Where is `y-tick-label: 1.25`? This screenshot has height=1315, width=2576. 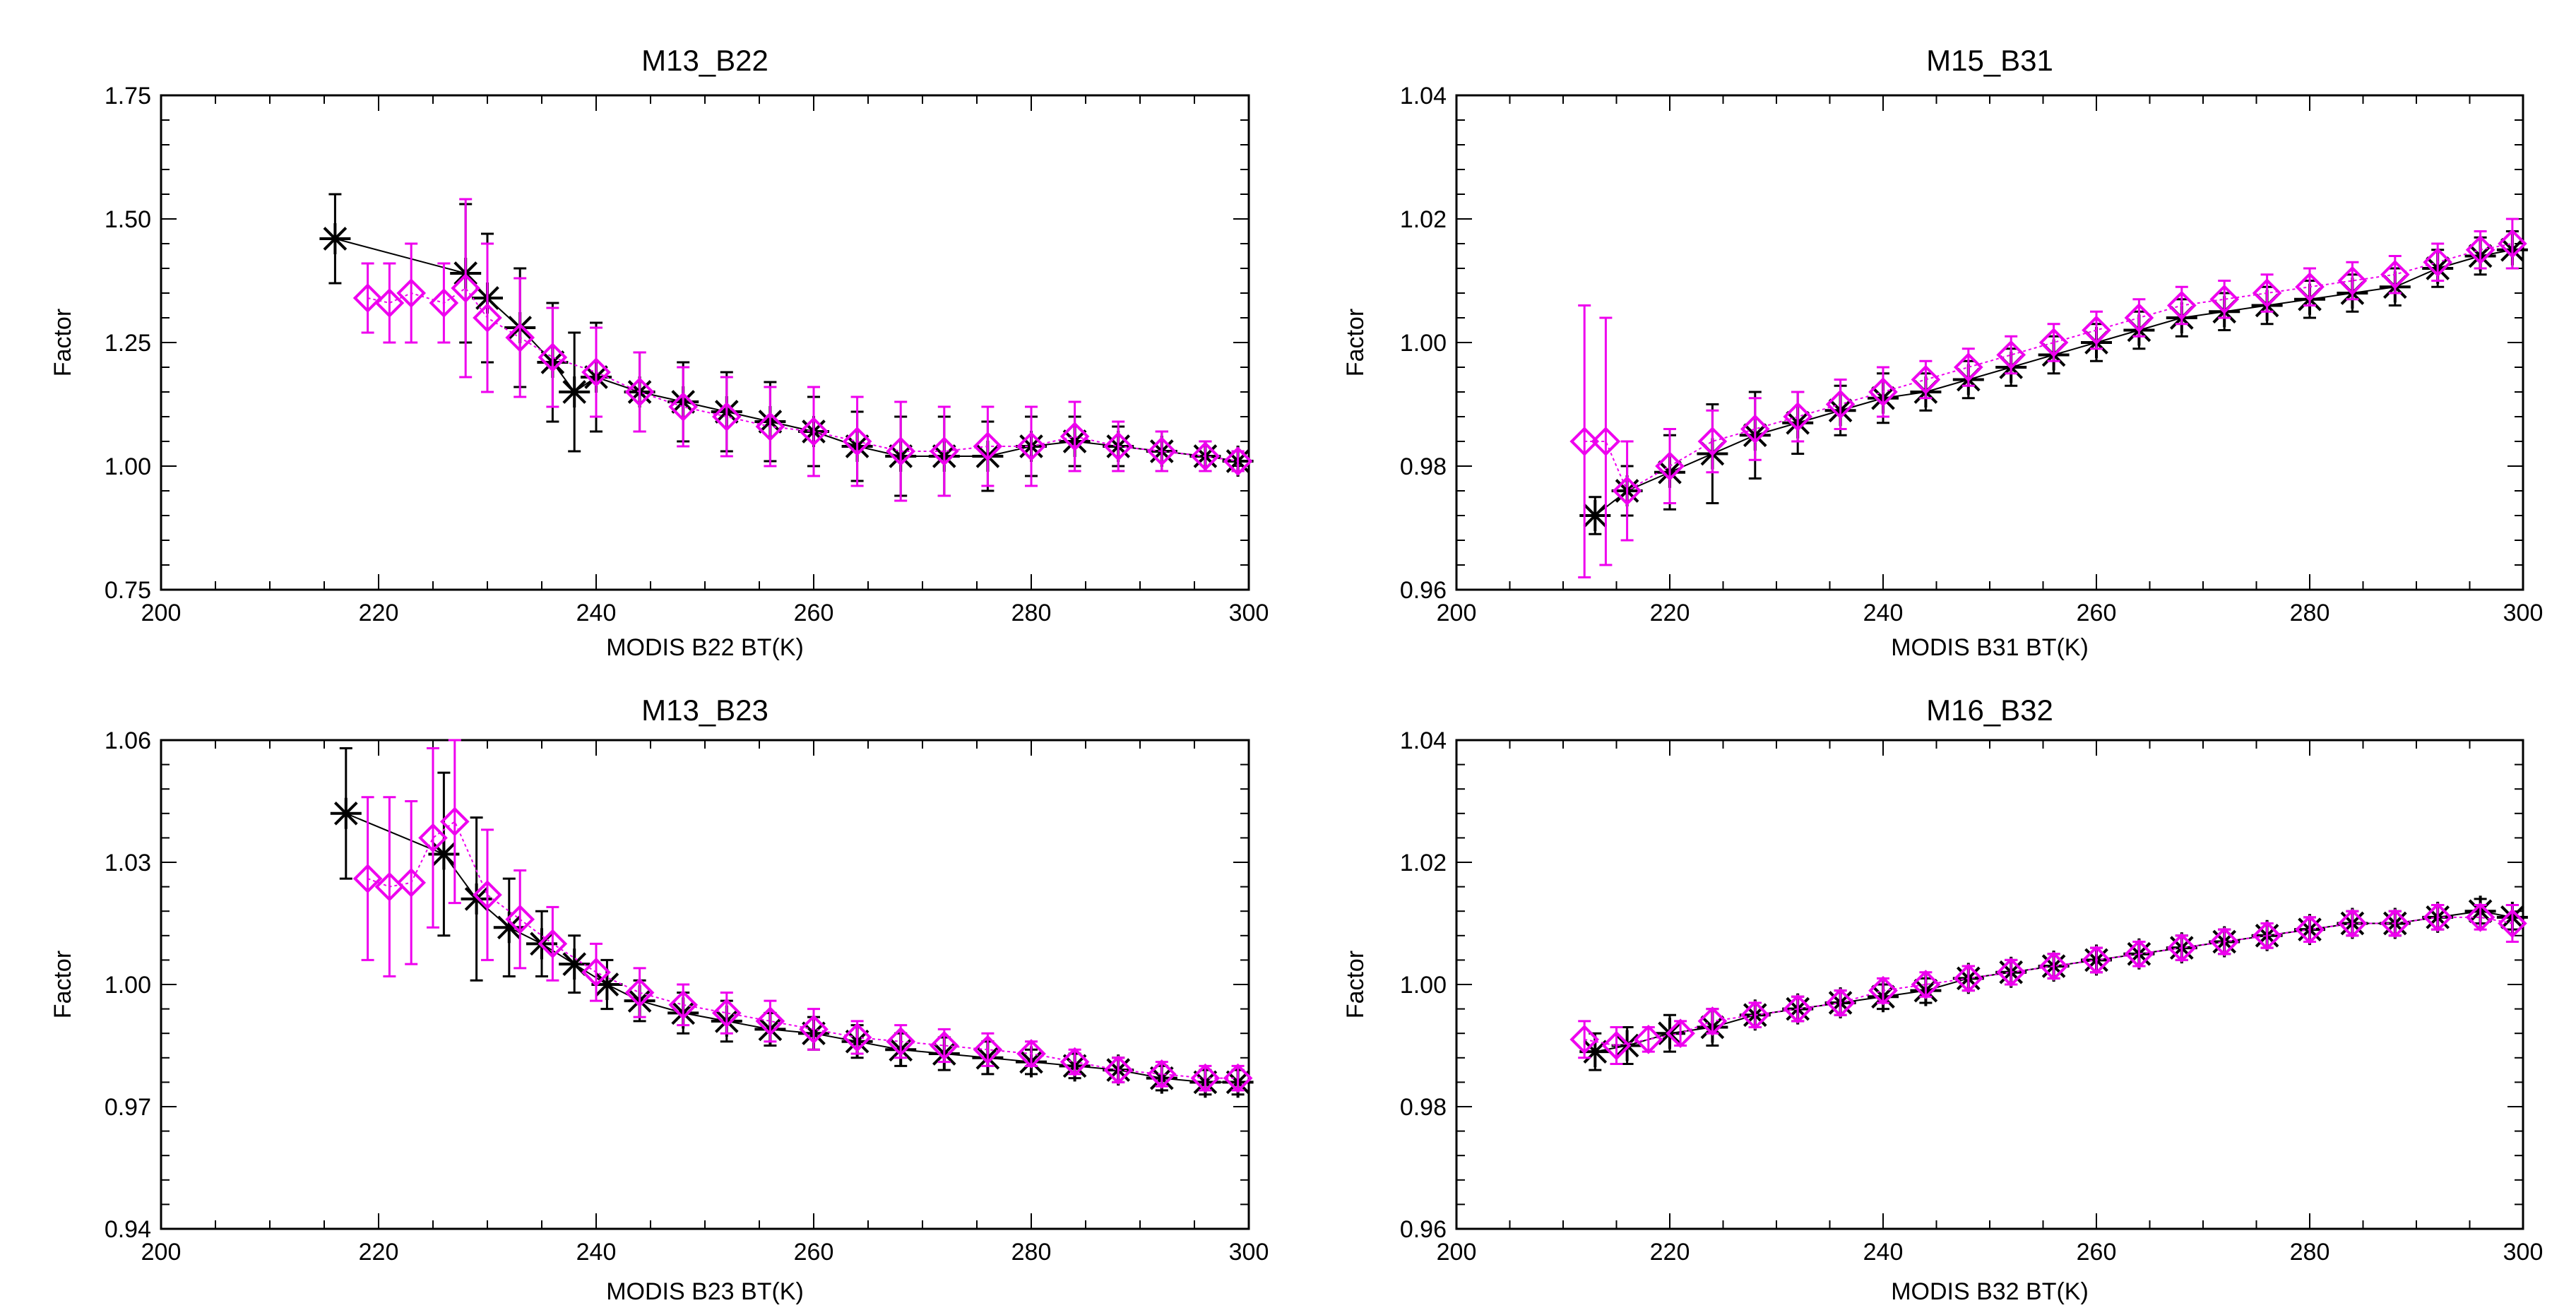
y-tick-label: 1.25 is located at coordinates (128, 343).